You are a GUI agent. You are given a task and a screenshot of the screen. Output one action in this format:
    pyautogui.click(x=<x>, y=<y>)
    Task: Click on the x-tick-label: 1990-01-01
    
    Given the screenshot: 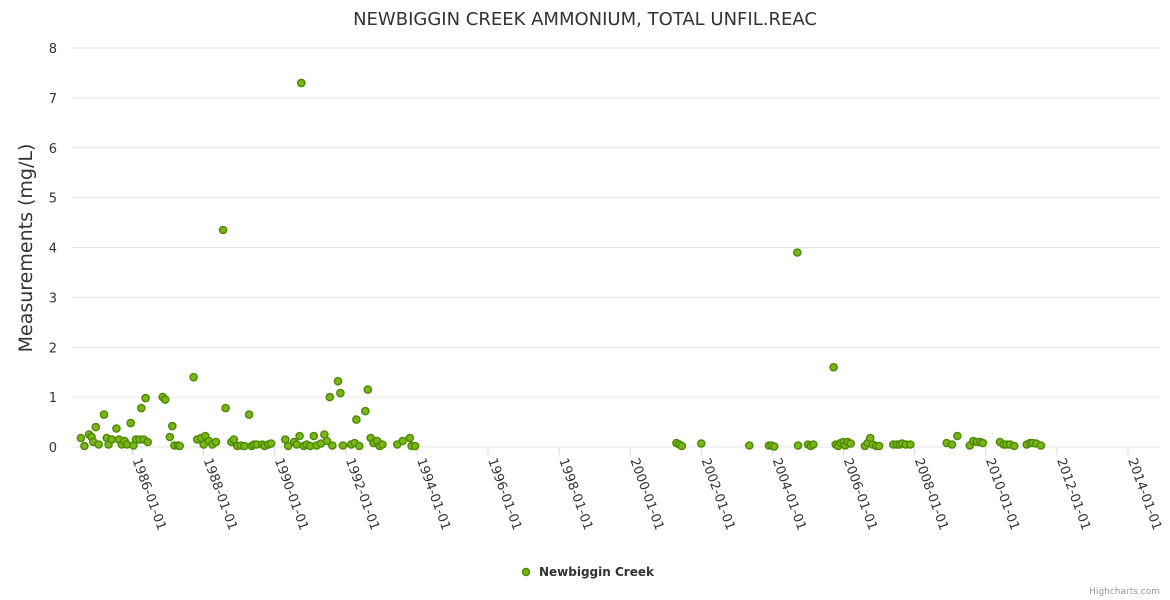 What is the action you would take?
    pyautogui.click(x=291, y=494)
    